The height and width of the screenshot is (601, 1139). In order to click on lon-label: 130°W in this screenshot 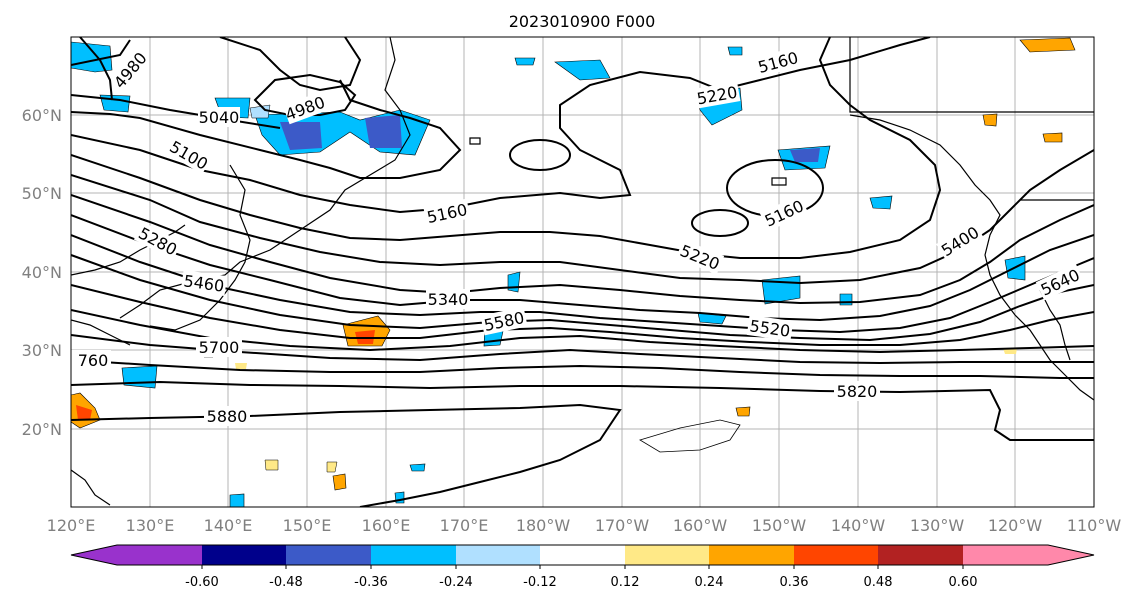, I will do `click(937, 525)`.